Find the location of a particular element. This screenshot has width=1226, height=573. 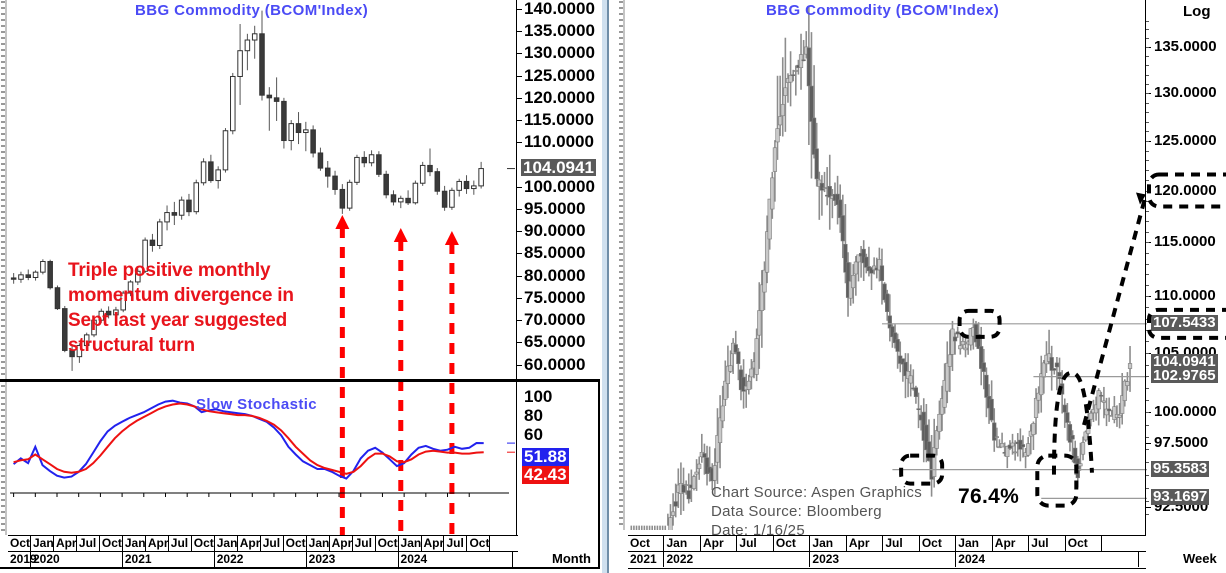

right-axis-divider is located at coordinates (1145, 267).